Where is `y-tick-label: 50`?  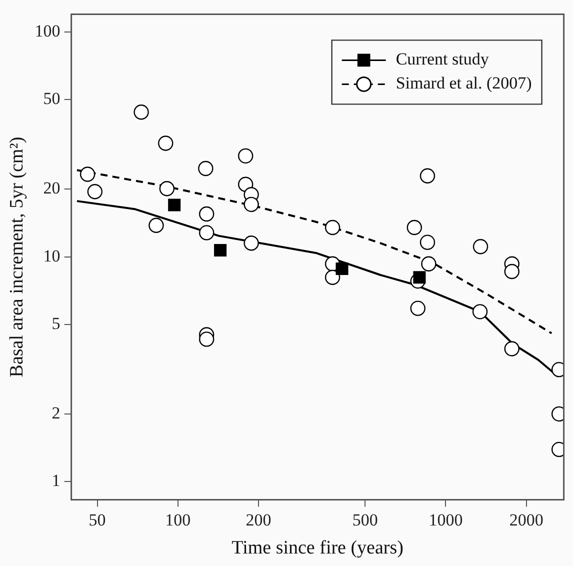
y-tick-label: 50 is located at coordinates (51, 98).